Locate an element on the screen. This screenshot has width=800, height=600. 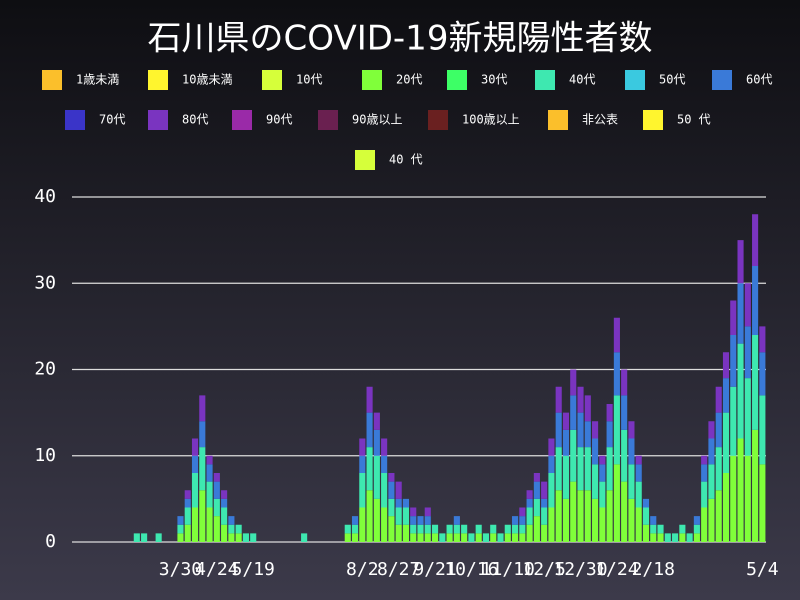
x-tick-label: 5/4 is located at coordinates (762, 569).